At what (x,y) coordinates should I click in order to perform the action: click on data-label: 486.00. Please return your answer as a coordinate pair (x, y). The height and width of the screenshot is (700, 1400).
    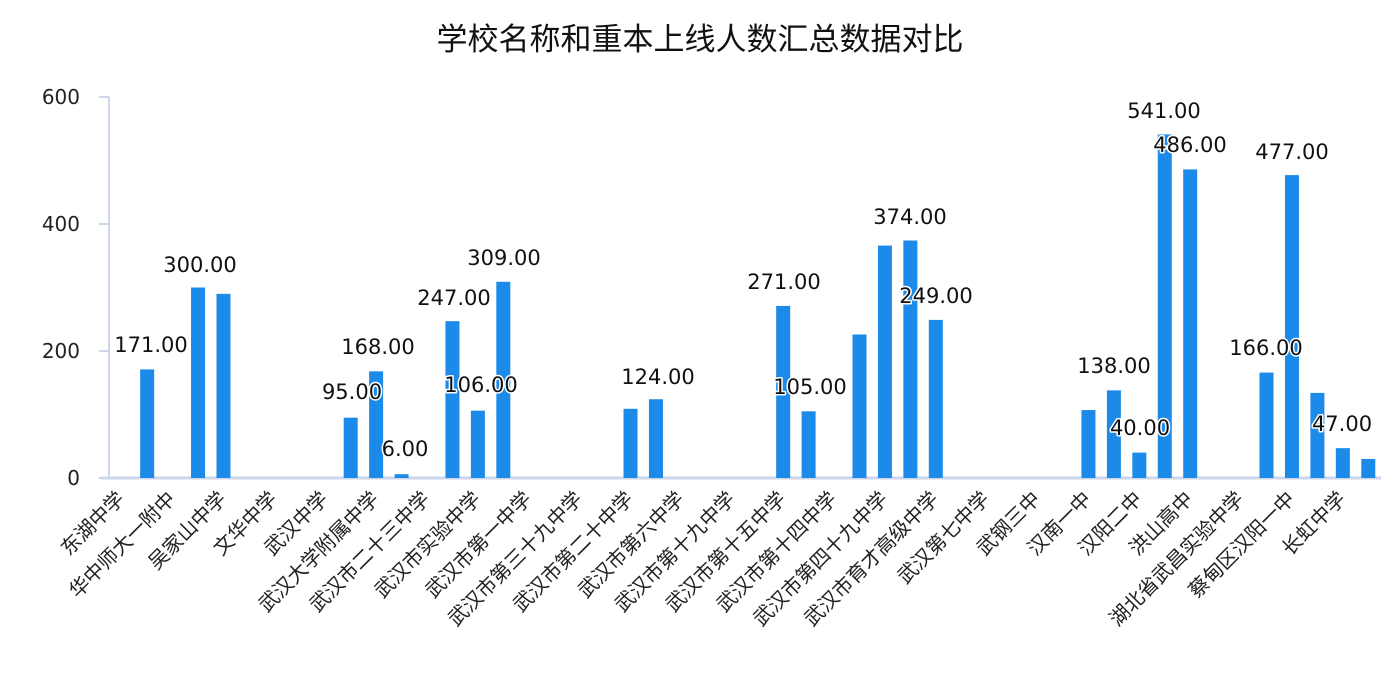
    Looking at the image, I should click on (1189, 145).